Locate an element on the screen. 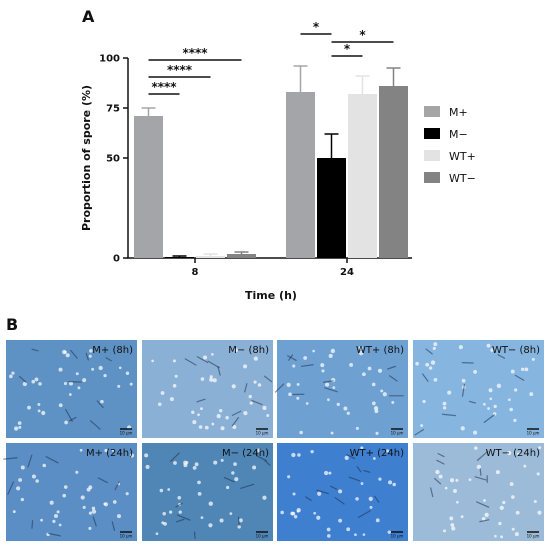 The width and height of the screenshot is (550, 549). x-tick-label: 8 is located at coordinates (195, 272).